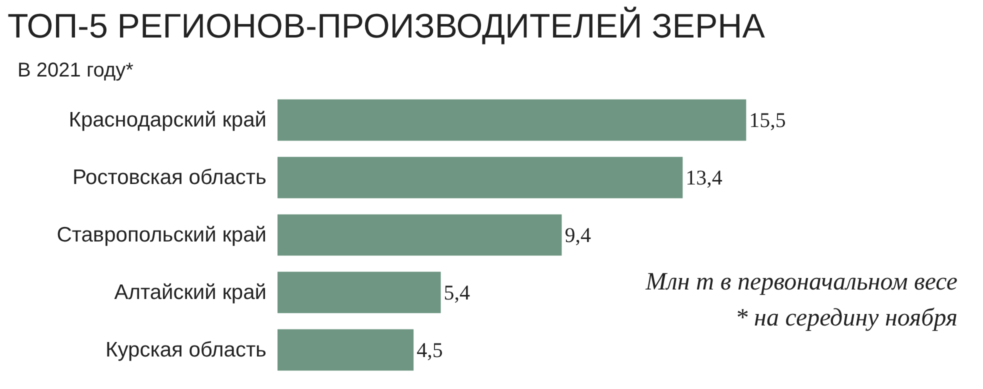  Describe the element at coordinates (167, 120) in the screenshot. I see `y-tick-label: Краснодарский край` at that location.